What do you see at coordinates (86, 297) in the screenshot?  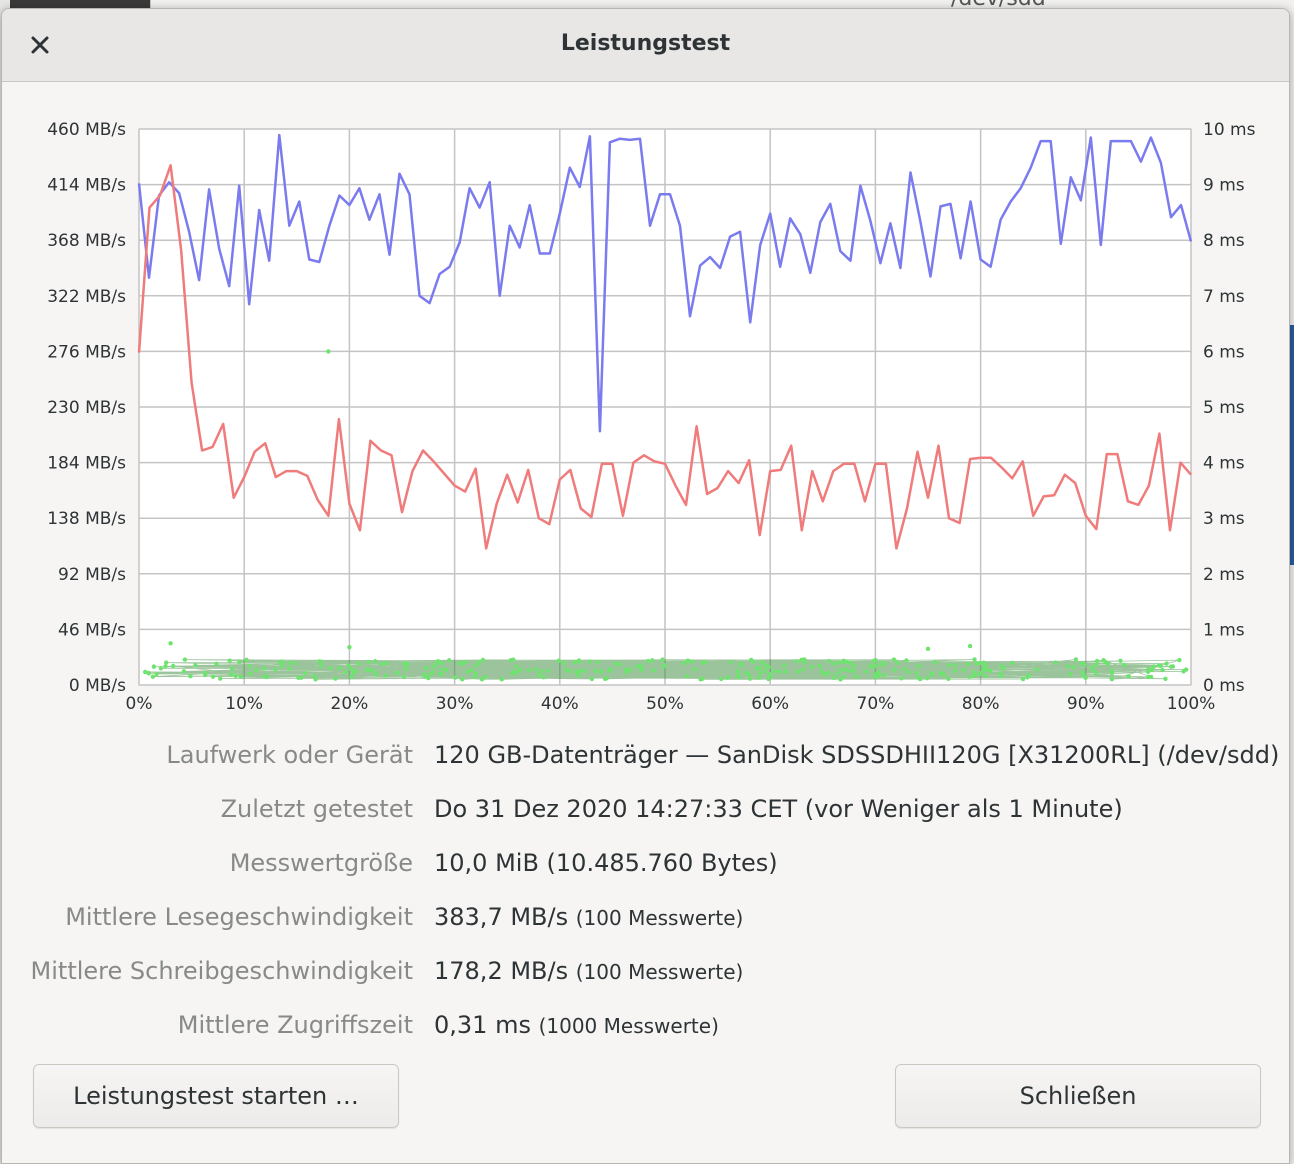 I see `y-left-tick-label: 322 MB/s` at bounding box center [86, 297].